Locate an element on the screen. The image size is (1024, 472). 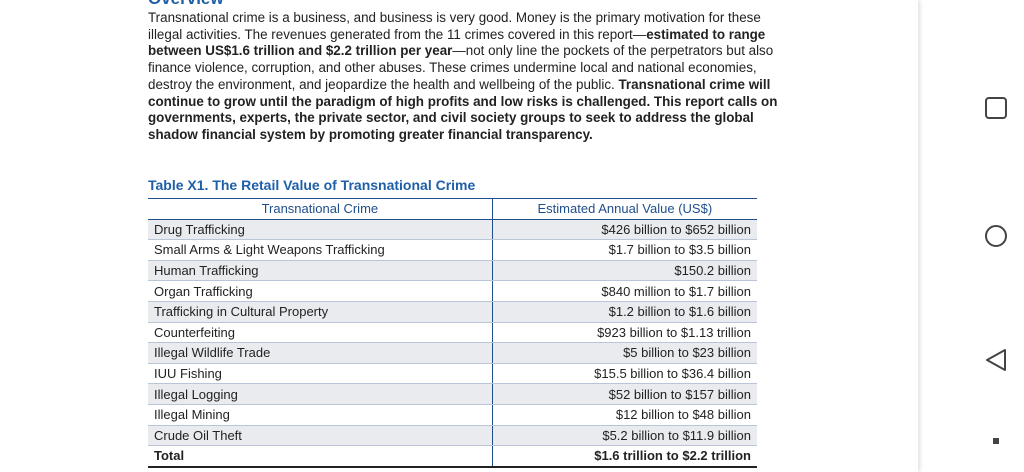
crime-cell: Trafficking in Cultural Property is located at coordinates (320, 312).